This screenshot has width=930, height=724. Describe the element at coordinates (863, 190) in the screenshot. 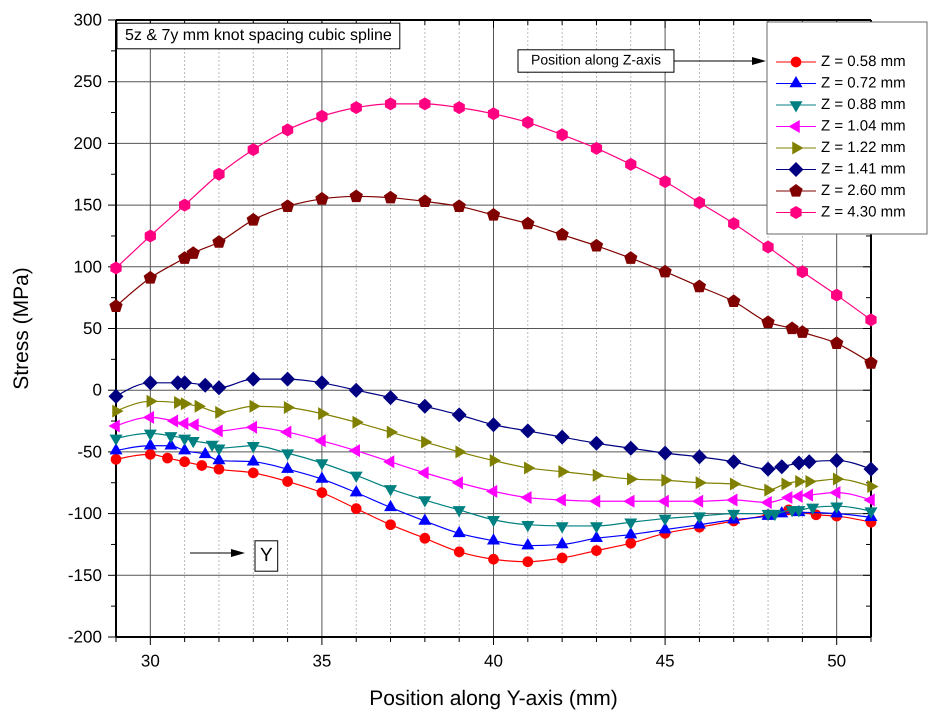

I see `legend-label: Z = 2.60 mm` at that location.